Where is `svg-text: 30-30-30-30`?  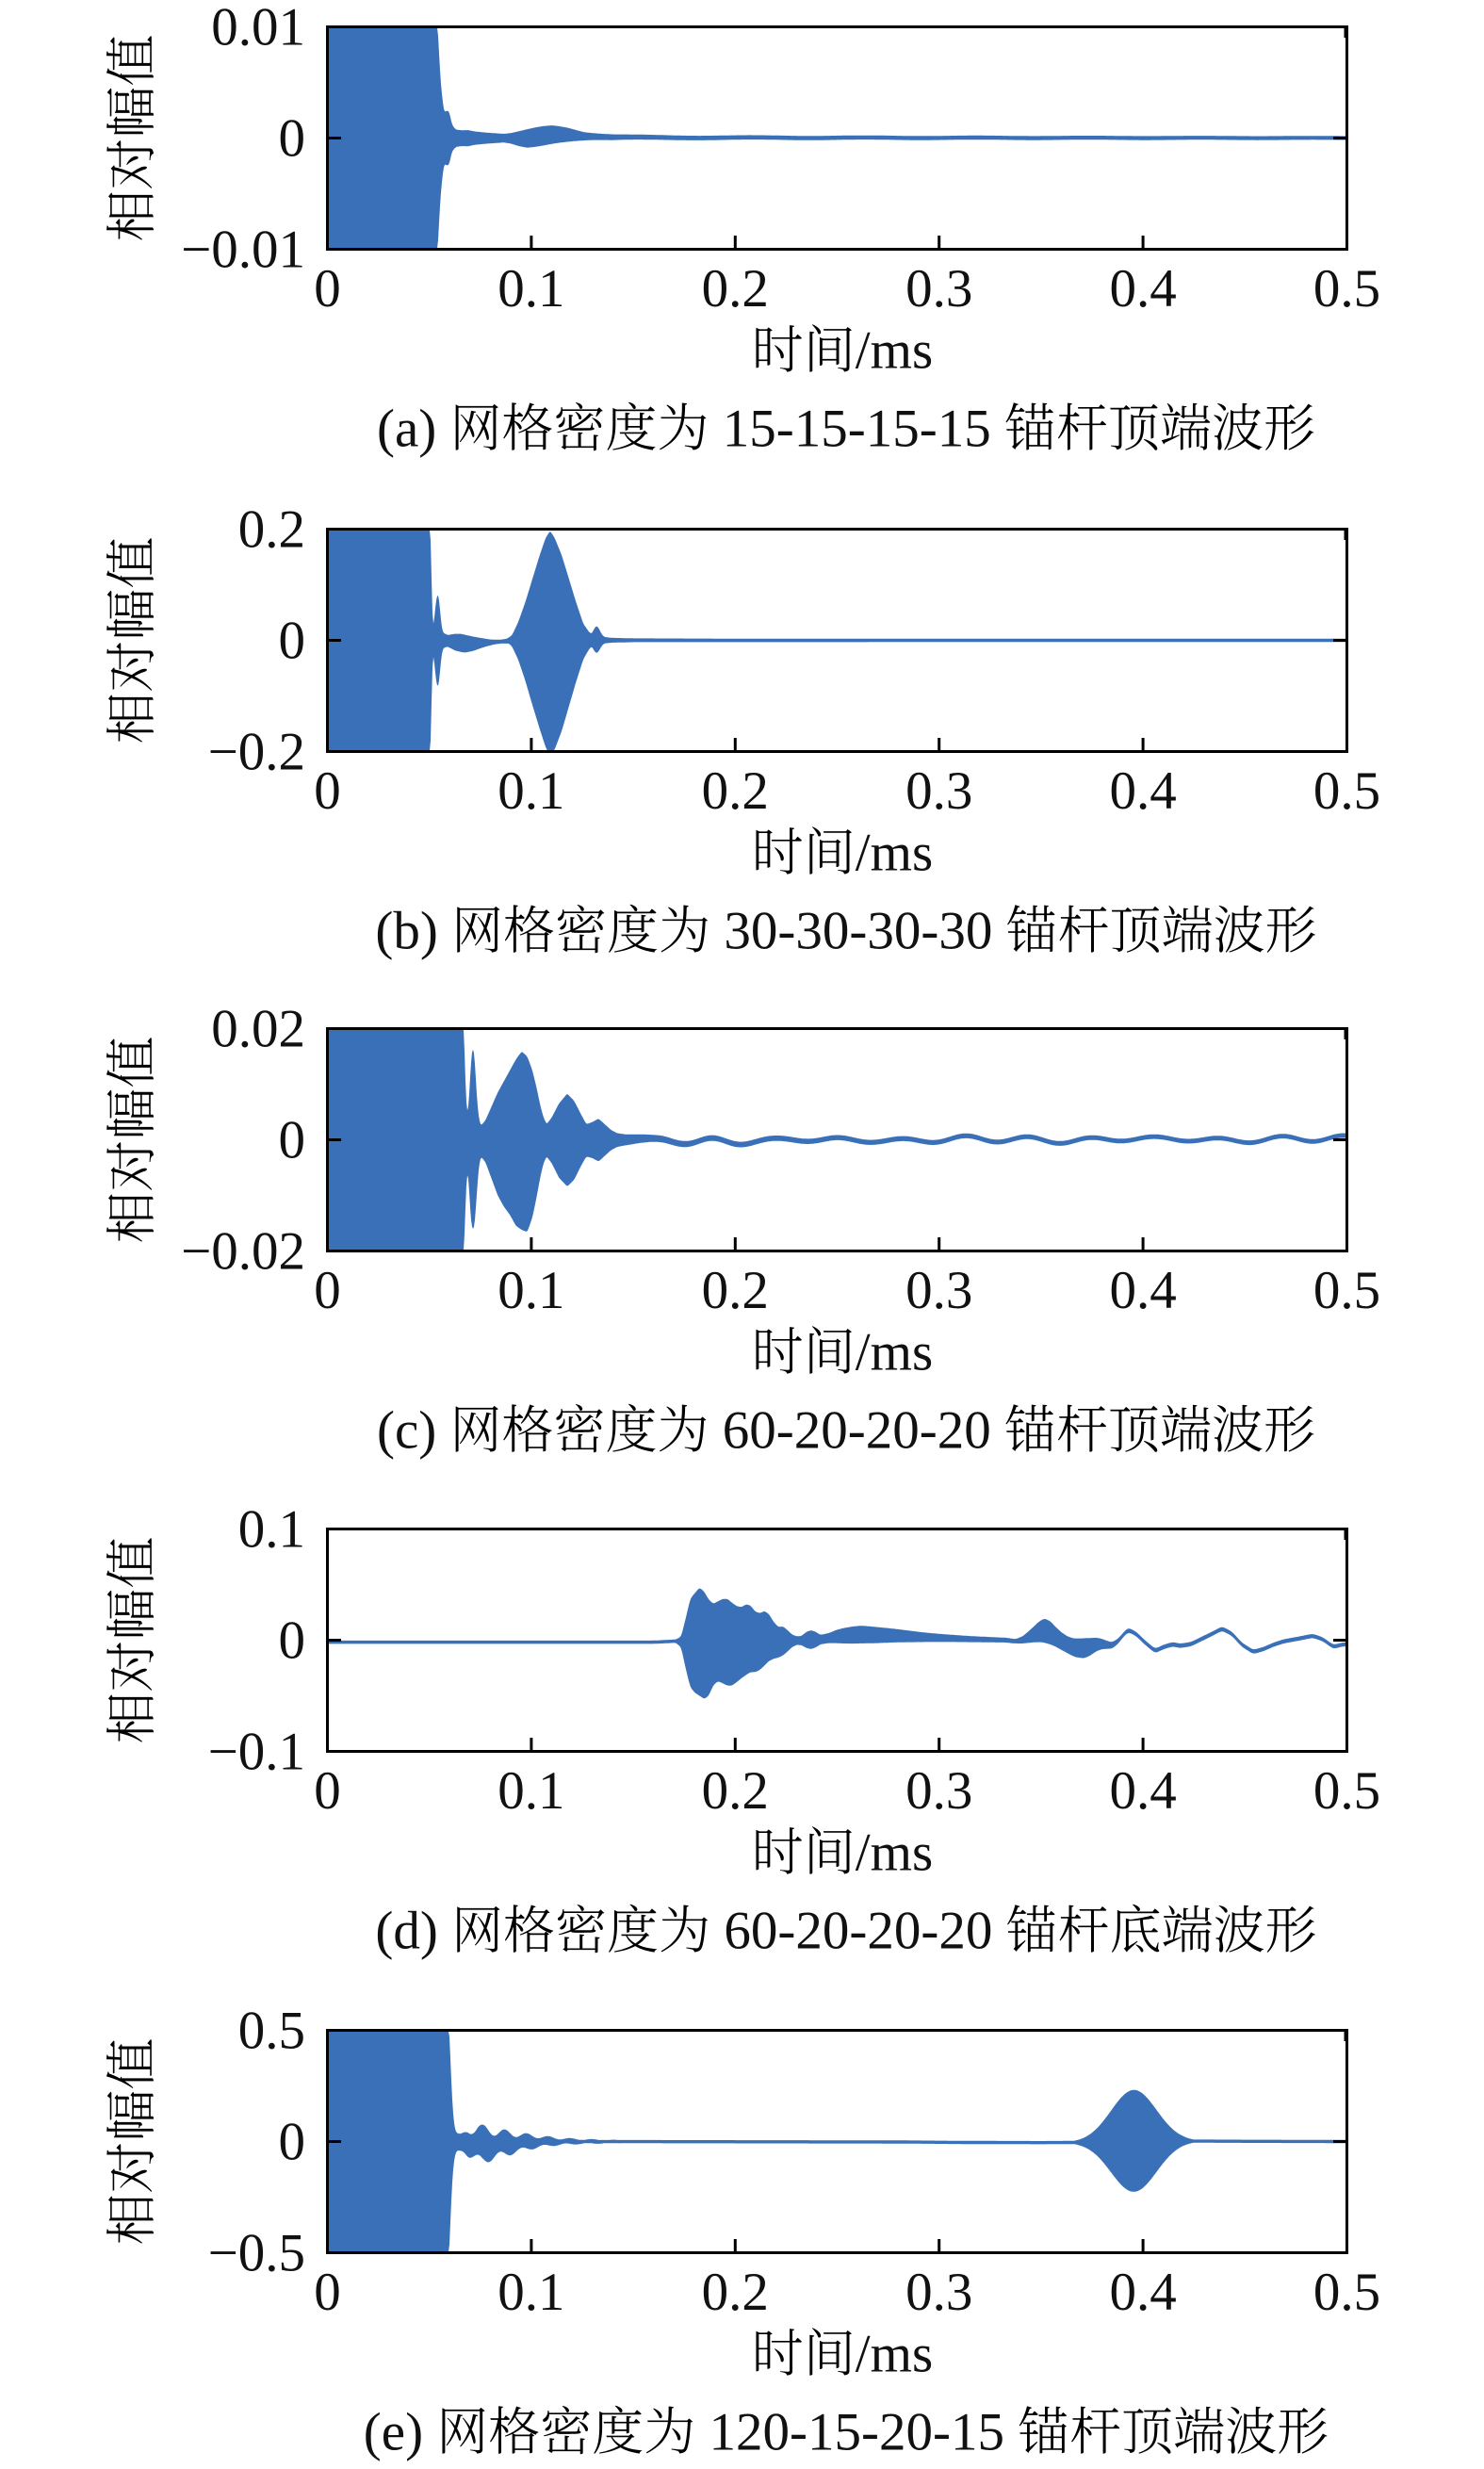
svg-text: 30-30-30-30 is located at coordinates (858, 932).